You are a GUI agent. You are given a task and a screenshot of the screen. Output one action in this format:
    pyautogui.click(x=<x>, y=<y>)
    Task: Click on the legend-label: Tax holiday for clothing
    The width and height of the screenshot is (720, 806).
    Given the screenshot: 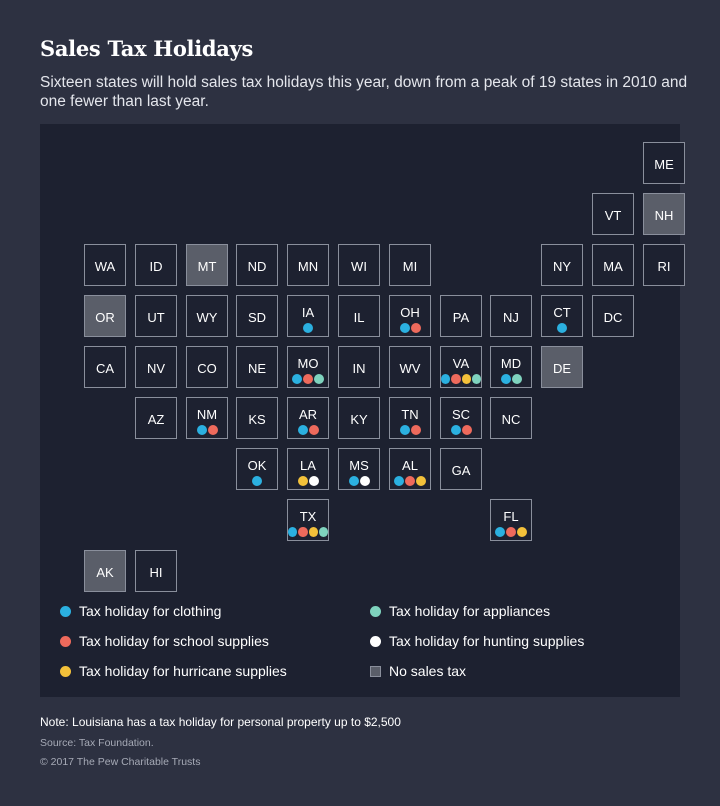 What is the action you would take?
    pyautogui.click(x=150, y=611)
    